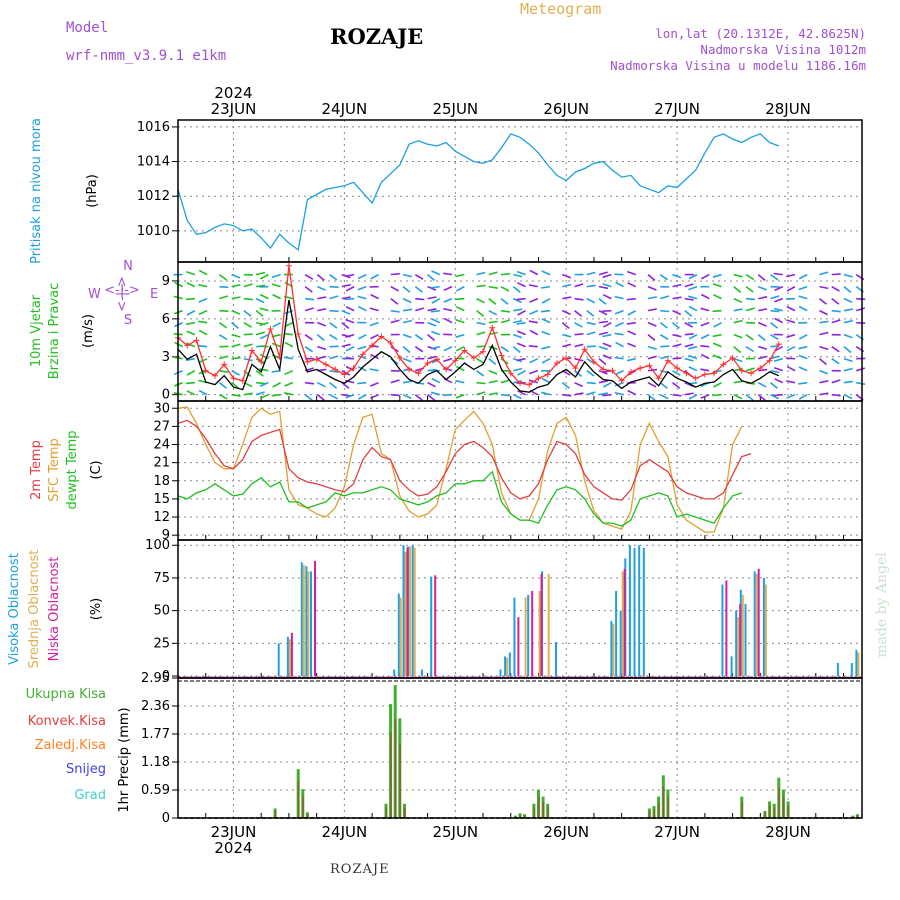 The image size is (900, 900). Describe the element at coordinates (166, 357) in the screenshot. I see `y-tick-label-wind: 3` at that location.